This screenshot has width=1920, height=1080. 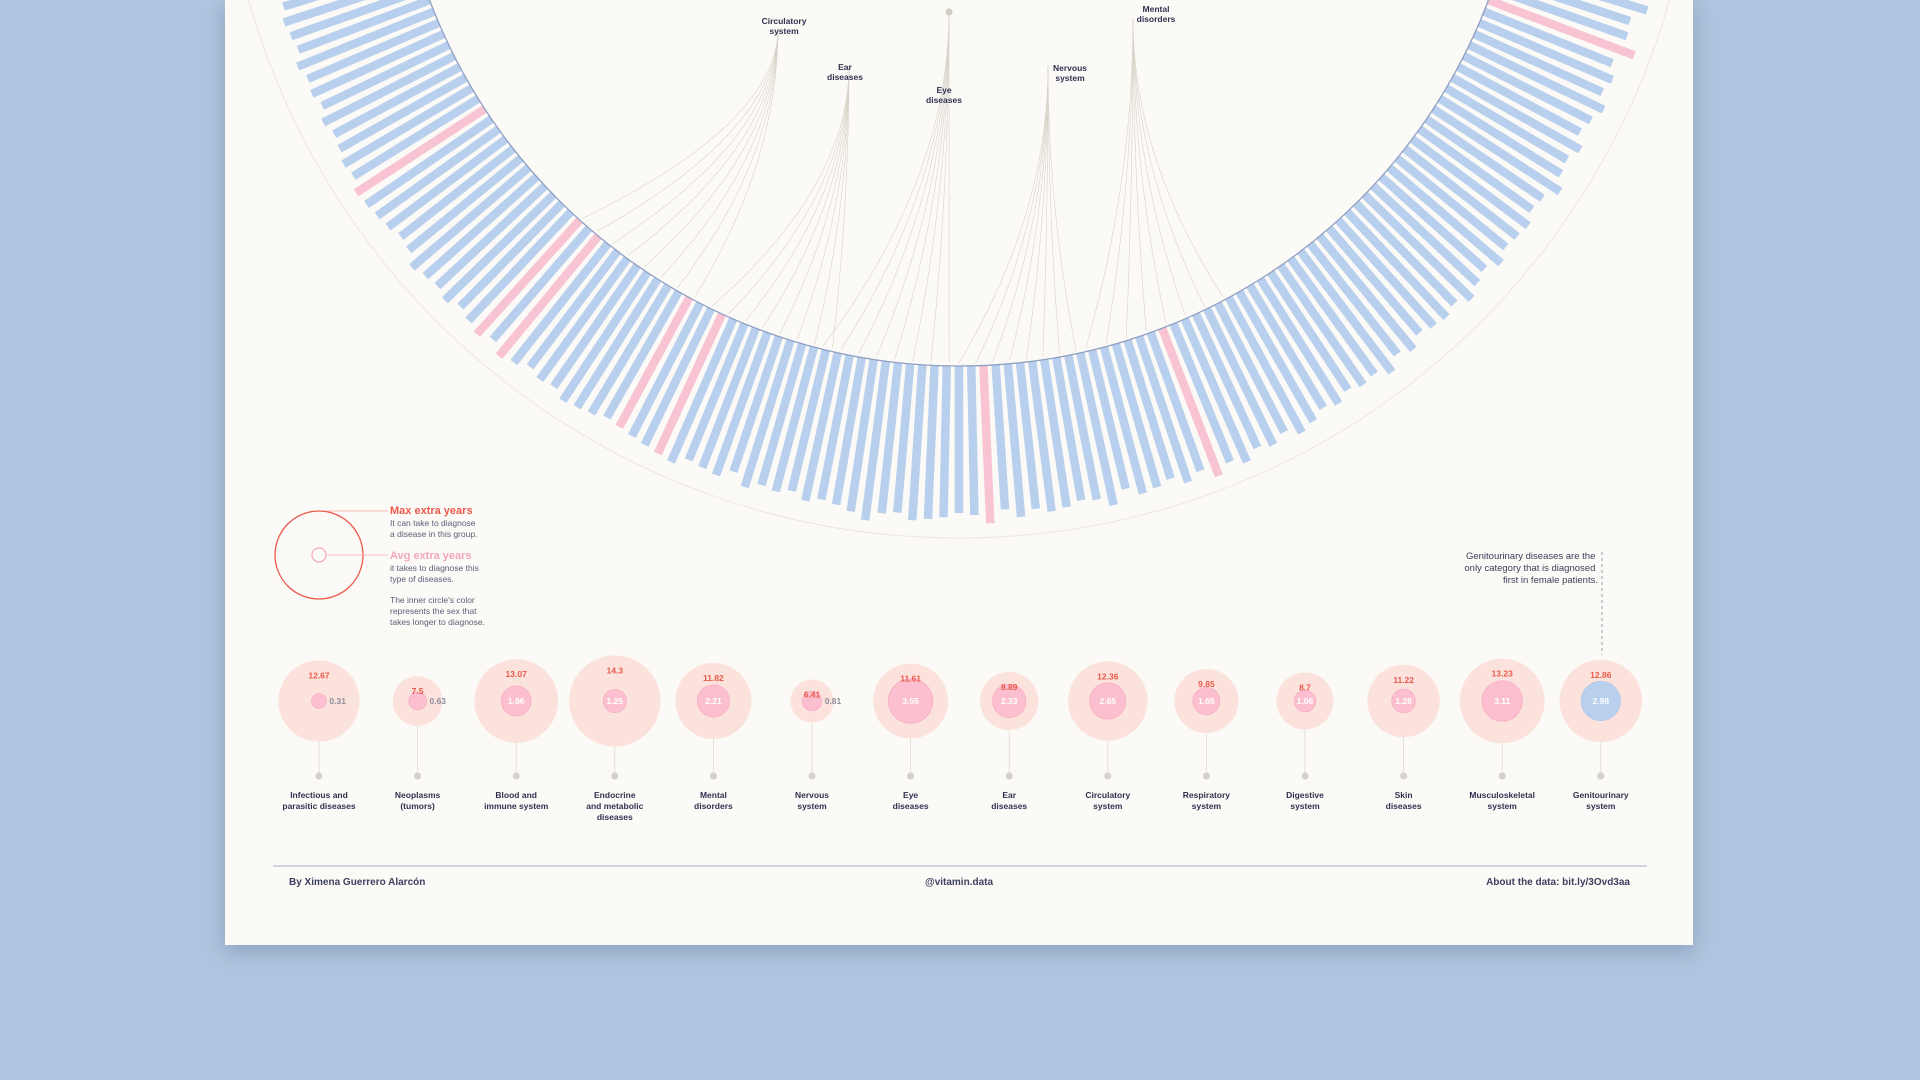 I want to click on category-label-line: Ear, so click(x=1009, y=795).